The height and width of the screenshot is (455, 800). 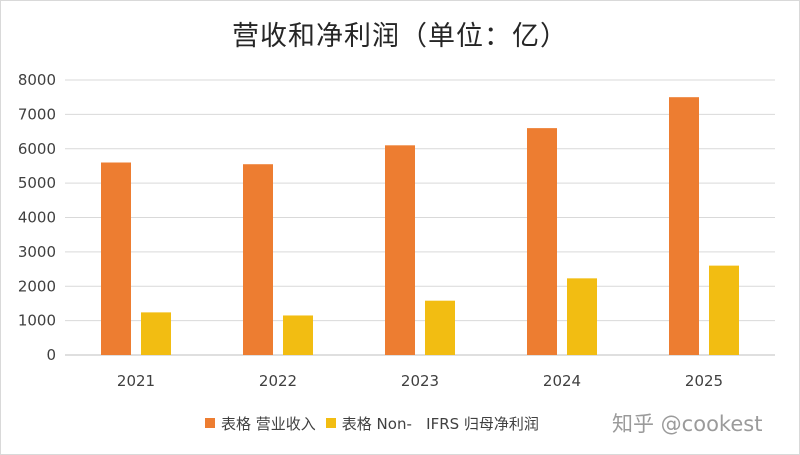 I want to click on watermark: 知乎 @cookest, so click(x=687, y=424).